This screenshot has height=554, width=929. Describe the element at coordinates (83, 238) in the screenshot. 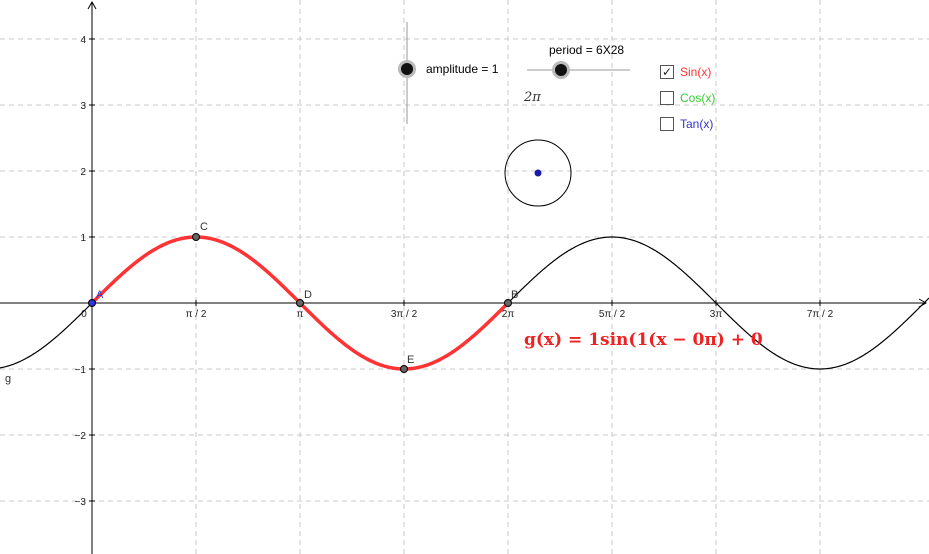

I see `y-tick-label: 1` at that location.